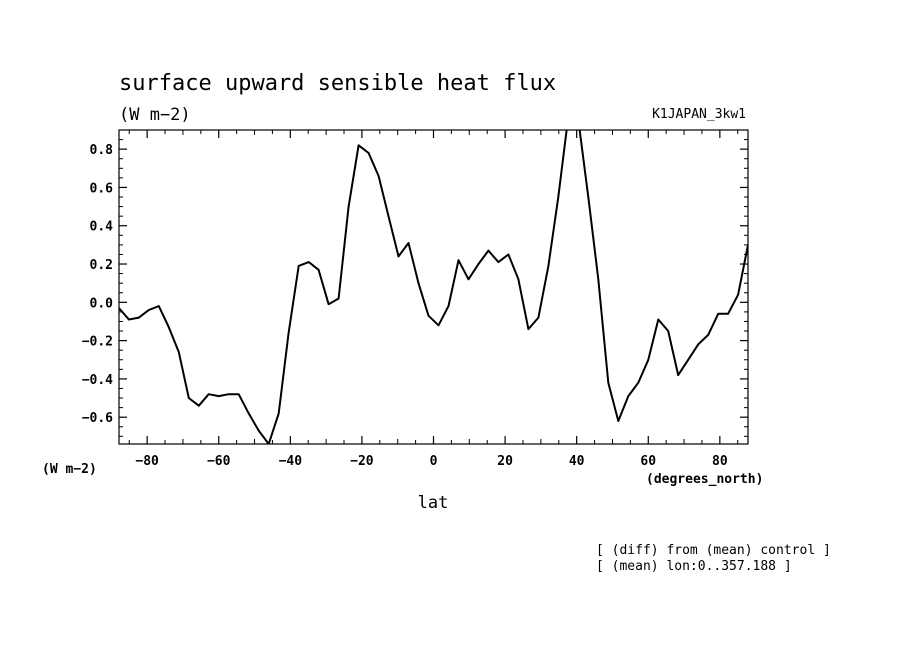  I want to click on y-tick-label: 0.0, so click(102, 303).